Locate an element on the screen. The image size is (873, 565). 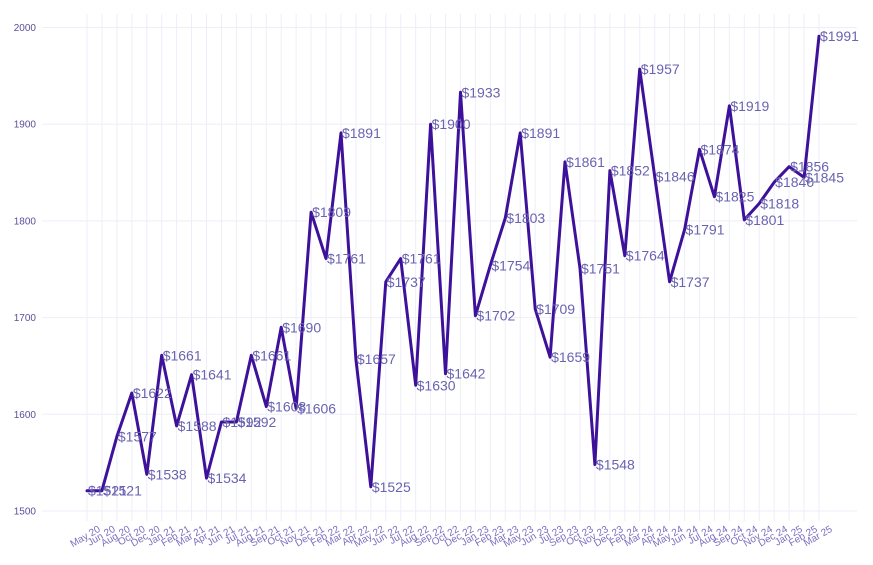
data-label: $1538 is located at coordinates (167, 474).